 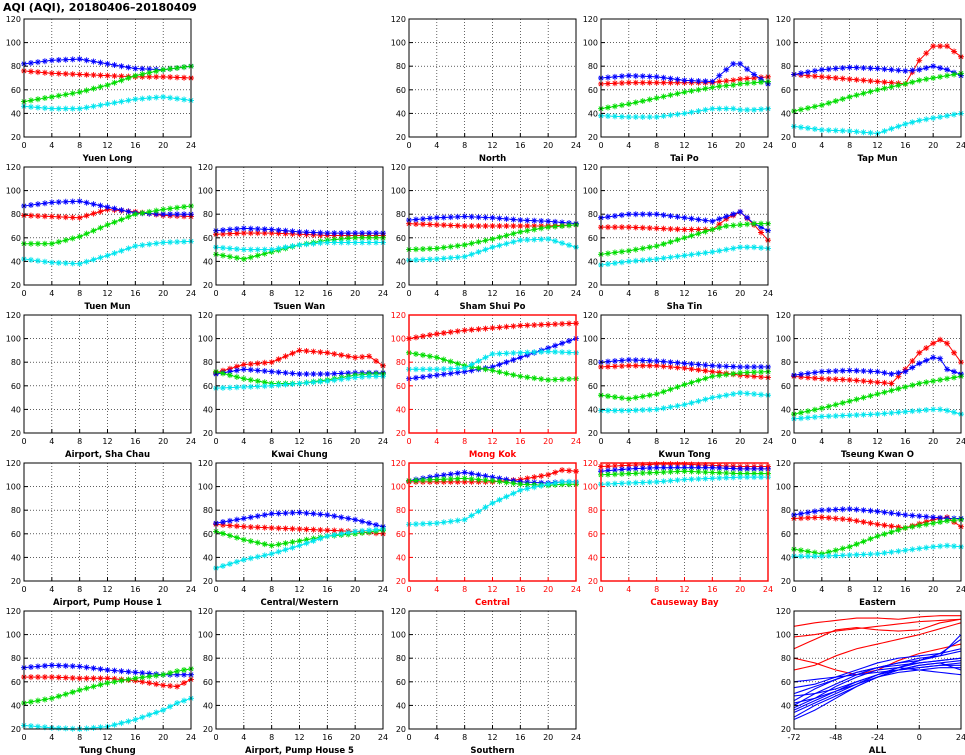 I want to click on plot-frame, so click(x=492, y=78).